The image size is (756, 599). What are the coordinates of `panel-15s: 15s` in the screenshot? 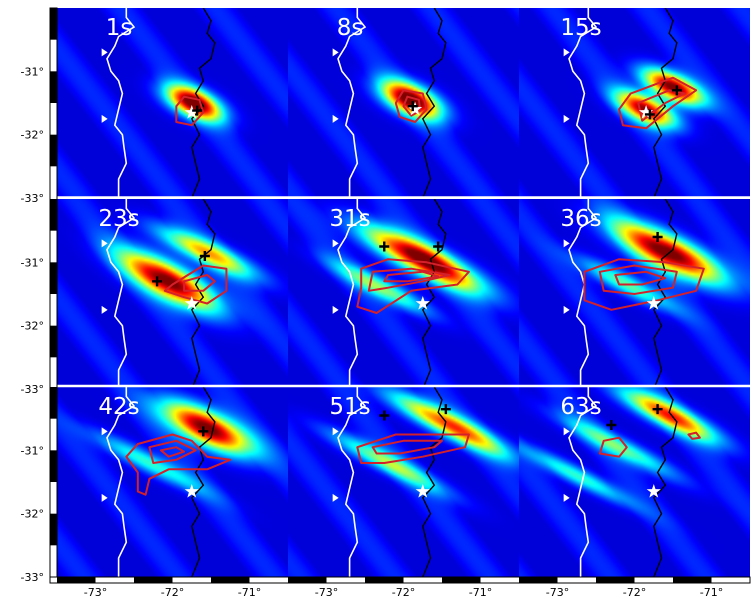 It's located at (634, 103).